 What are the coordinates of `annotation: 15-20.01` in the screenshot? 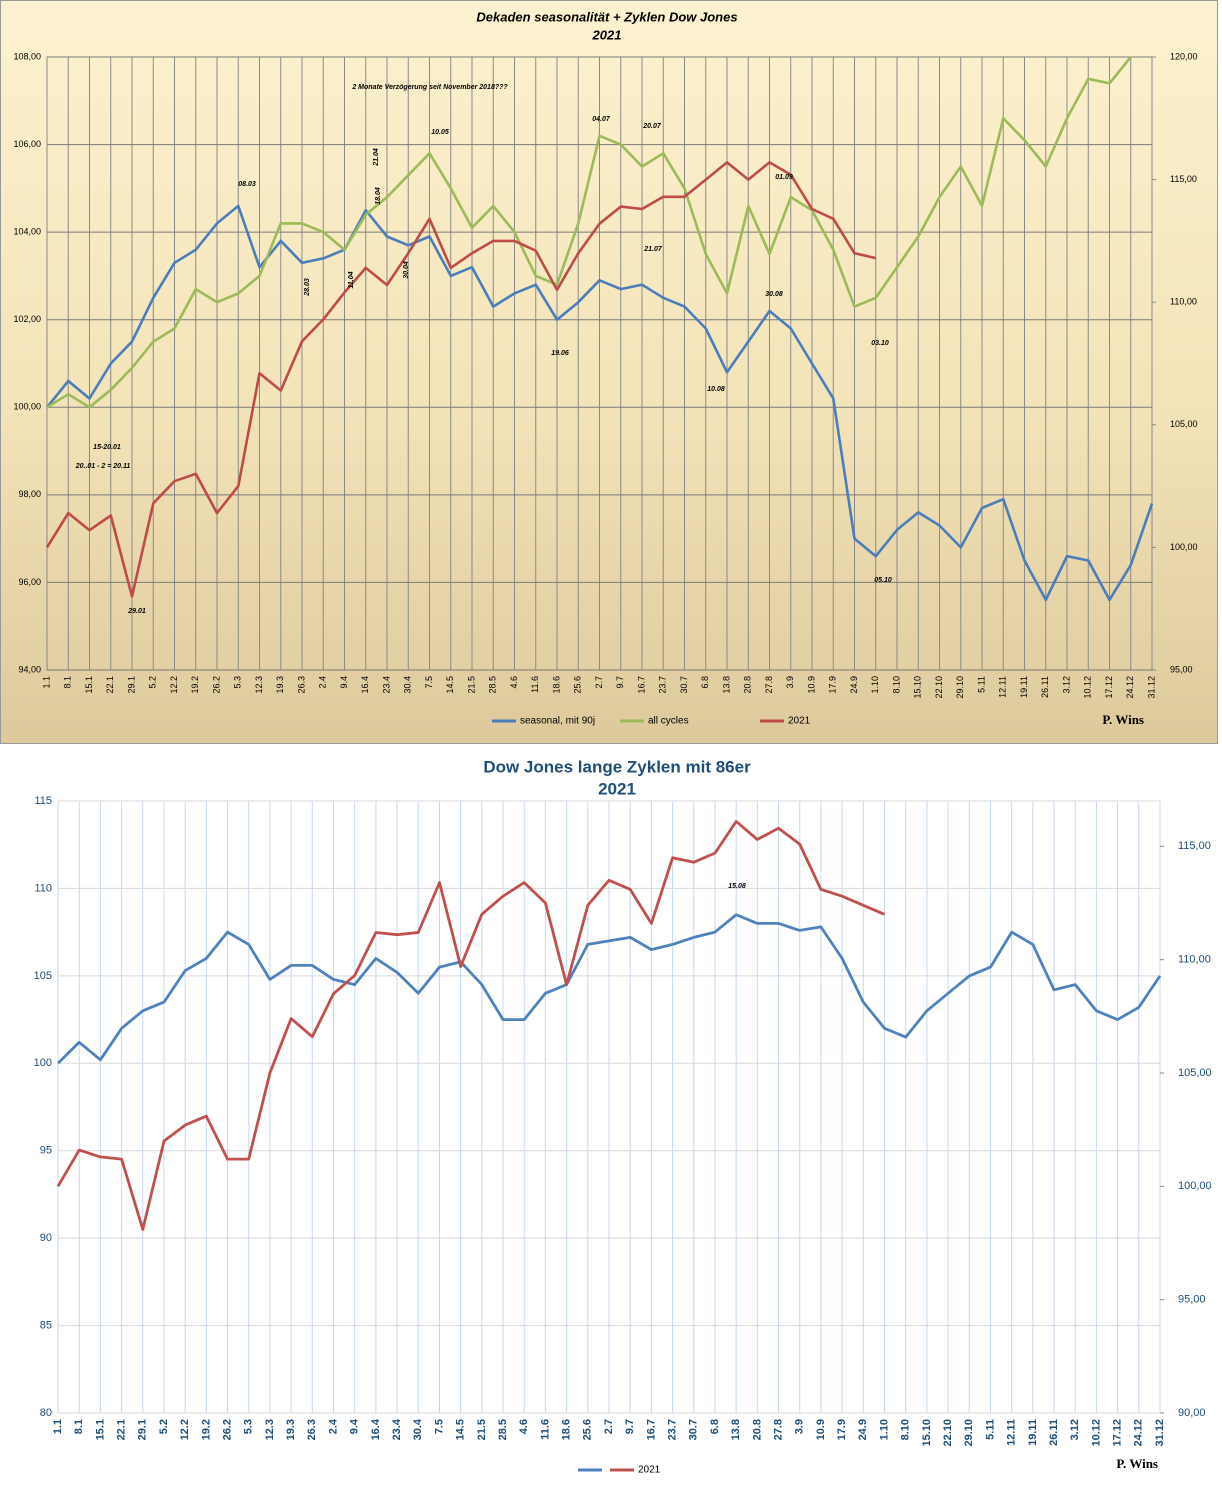 It's located at (107, 447).